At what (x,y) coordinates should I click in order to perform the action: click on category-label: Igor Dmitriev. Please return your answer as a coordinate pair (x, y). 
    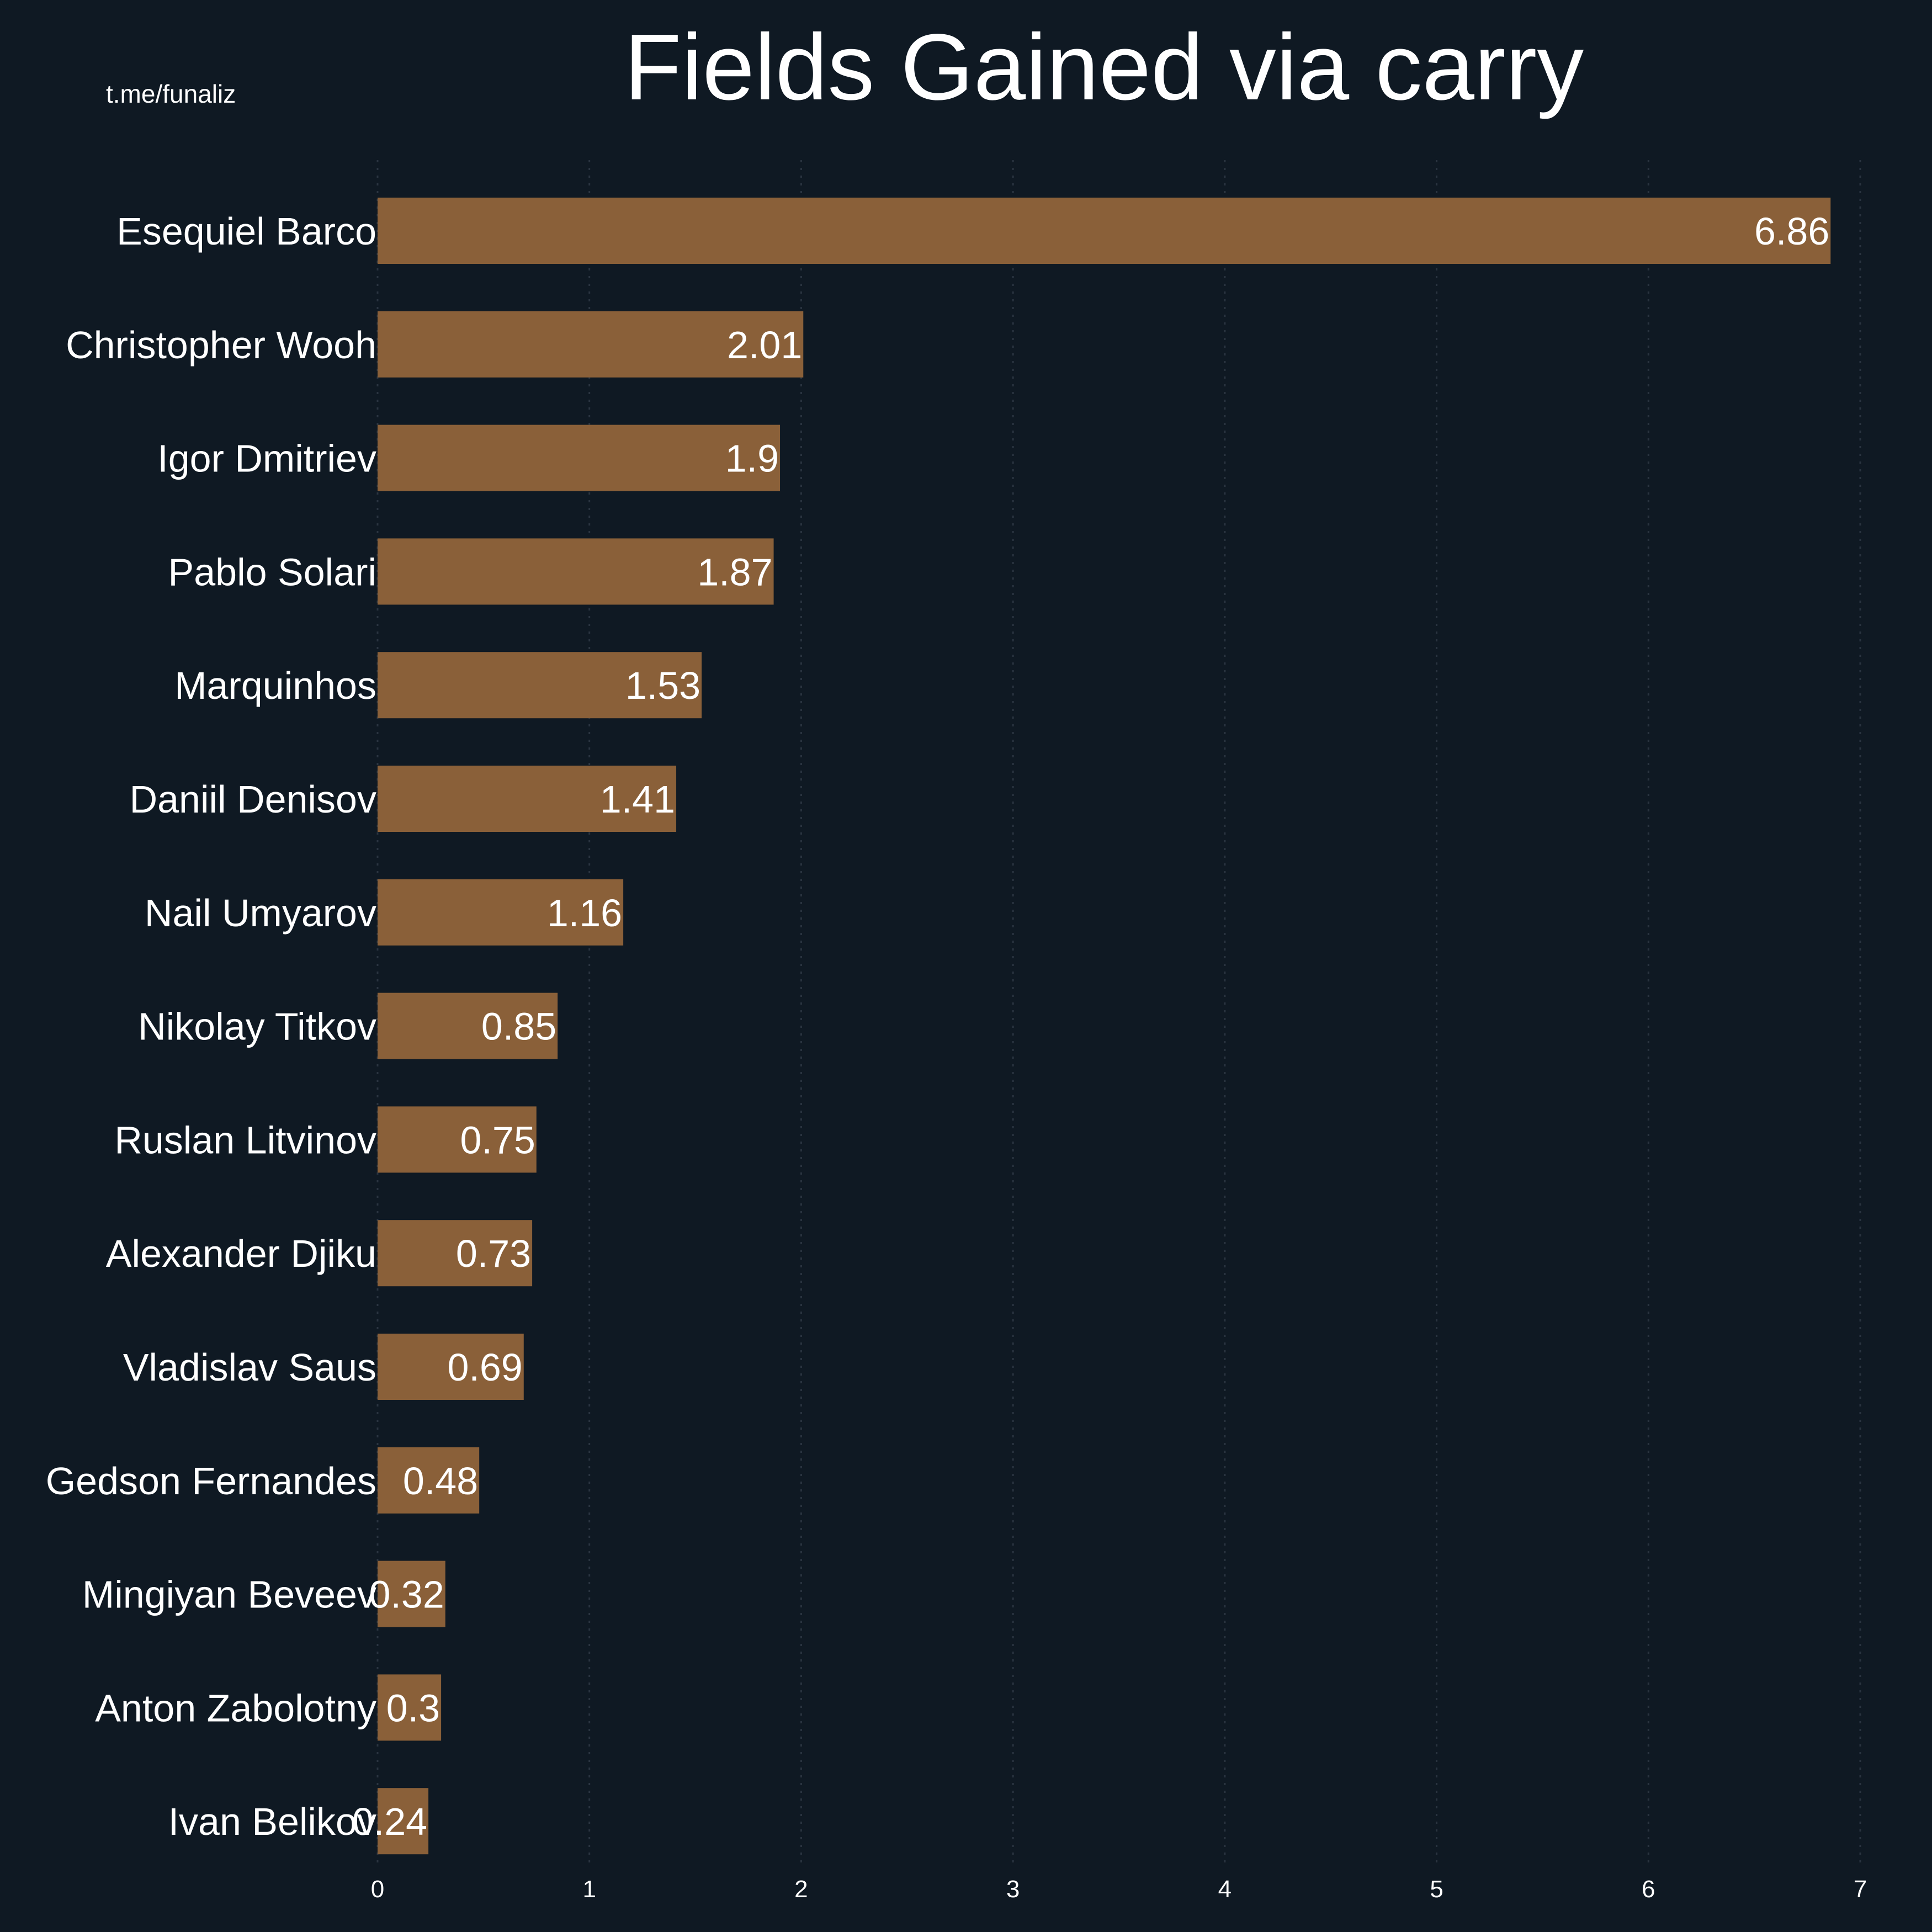
    Looking at the image, I should click on (267, 459).